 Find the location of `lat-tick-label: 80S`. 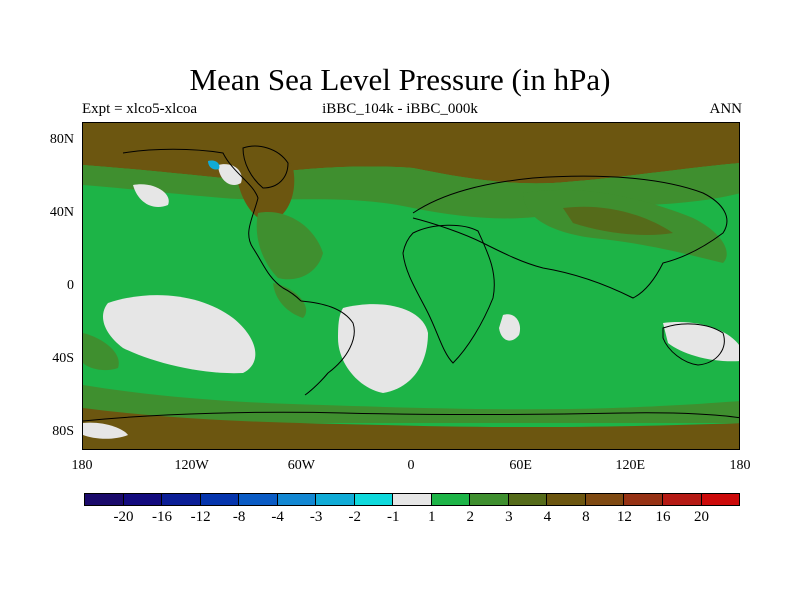

lat-tick-label: 80S is located at coordinates (63, 431).